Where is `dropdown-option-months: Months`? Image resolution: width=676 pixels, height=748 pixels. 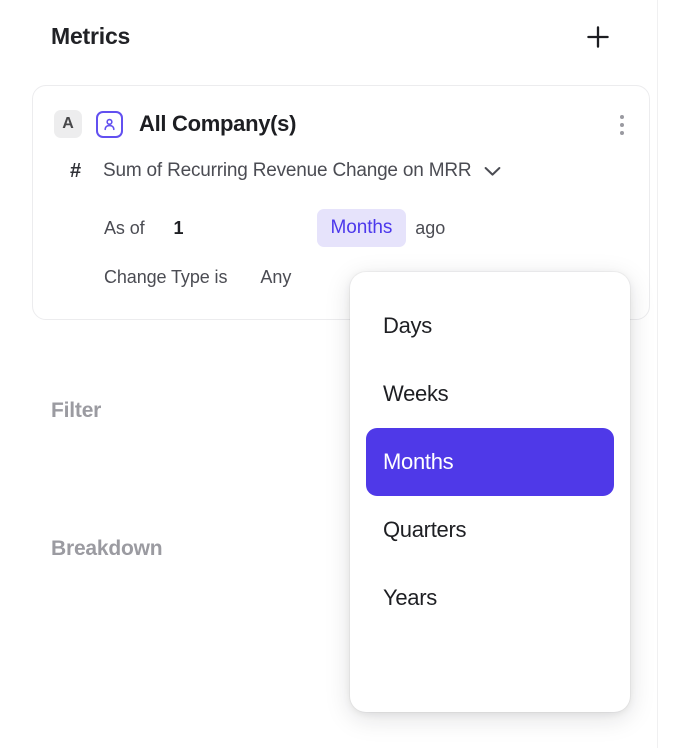
dropdown-option-months: Months is located at coordinates (490, 462).